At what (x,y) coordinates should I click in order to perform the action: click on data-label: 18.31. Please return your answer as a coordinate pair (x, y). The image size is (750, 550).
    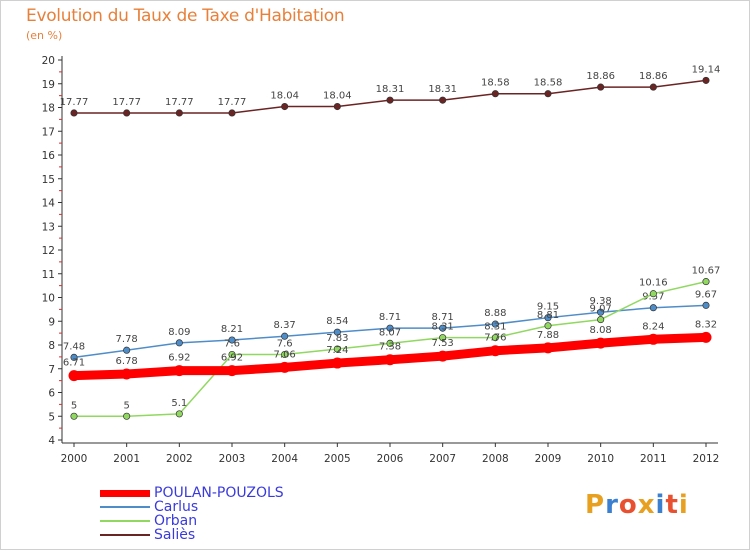
    Looking at the image, I should click on (442, 89).